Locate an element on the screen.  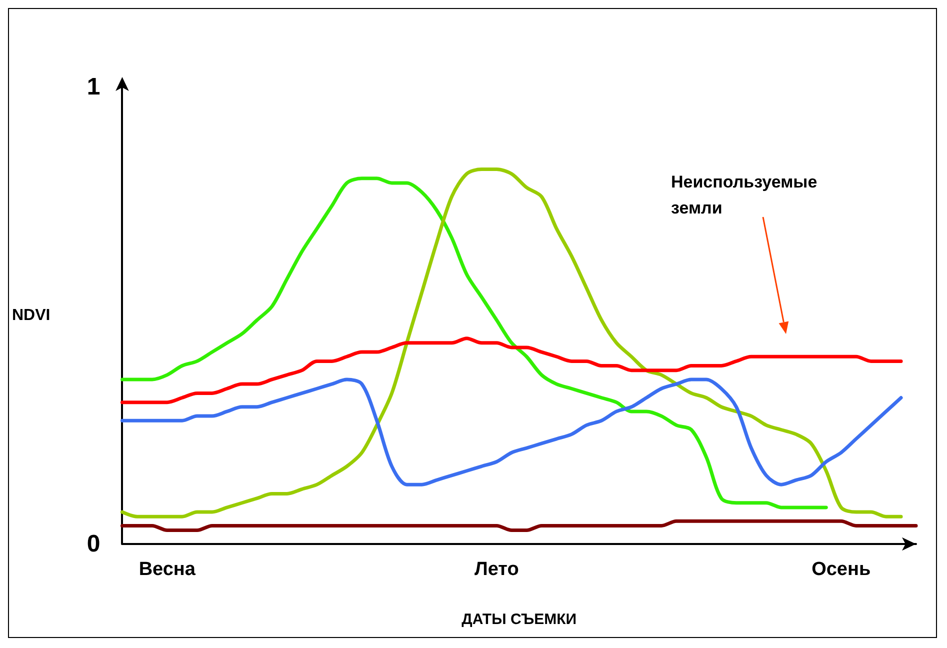
y-axis-title: NDVI is located at coordinates (31, 315).